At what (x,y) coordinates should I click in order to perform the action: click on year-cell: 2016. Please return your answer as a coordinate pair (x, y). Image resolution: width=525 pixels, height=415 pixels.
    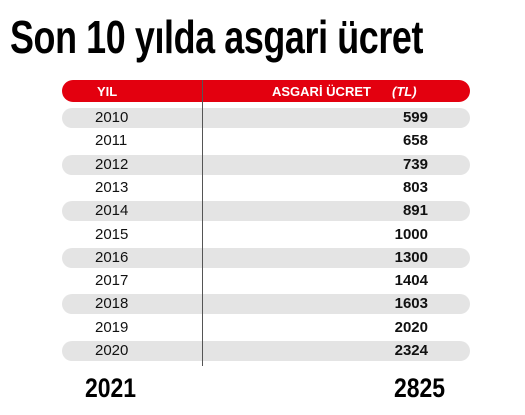
    Looking at the image, I should click on (112, 257).